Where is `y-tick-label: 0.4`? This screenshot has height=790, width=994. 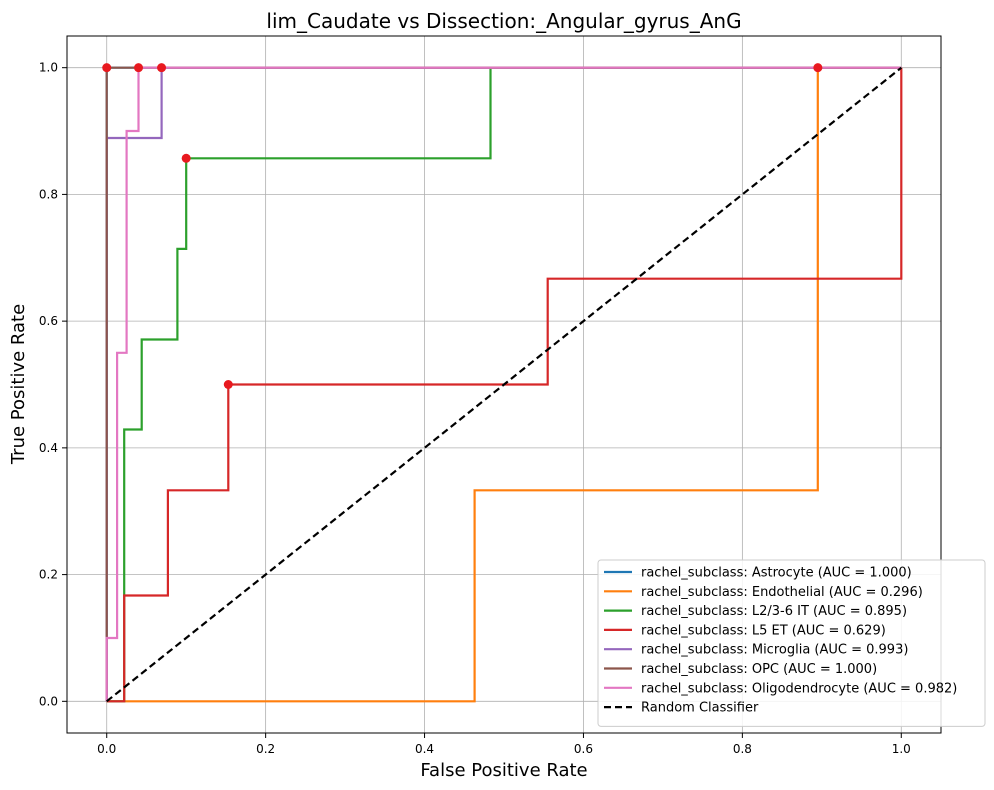 y-tick-label: 0.4 is located at coordinates (48, 448).